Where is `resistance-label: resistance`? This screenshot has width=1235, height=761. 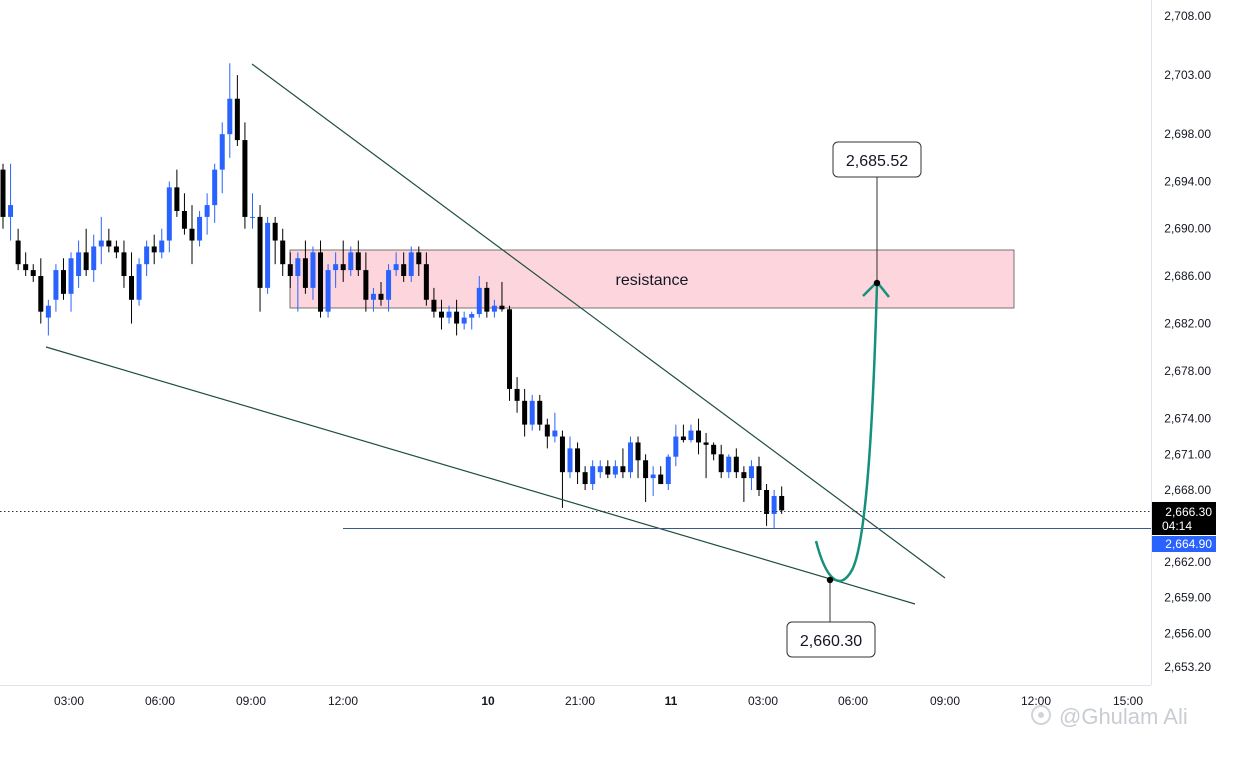
resistance-label: resistance is located at coordinates (652, 280).